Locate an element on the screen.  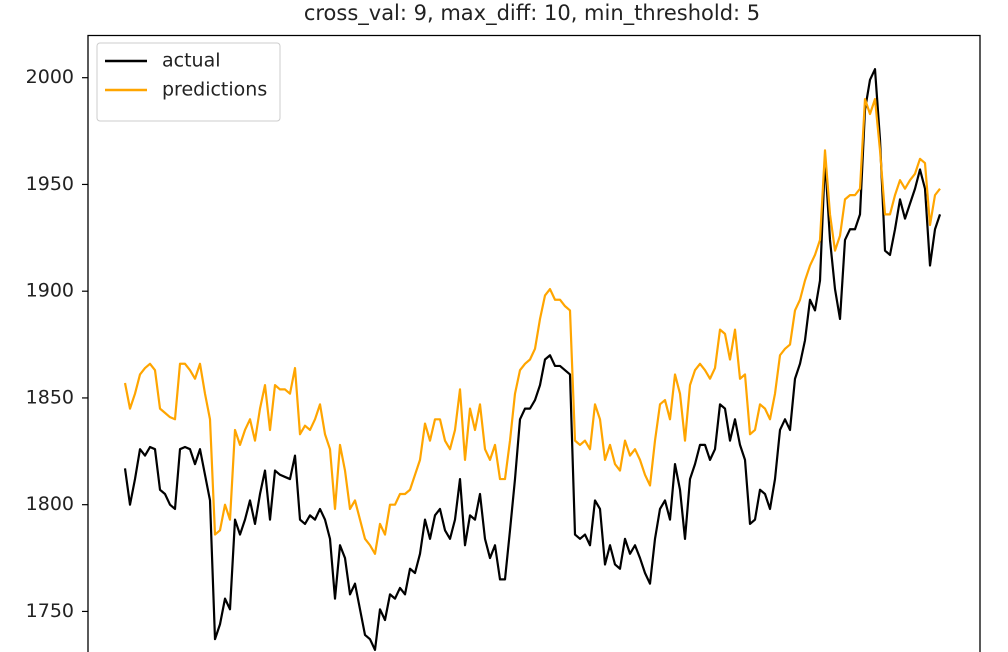
y-tick-label: 1800 is located at coordinates (50, 504).